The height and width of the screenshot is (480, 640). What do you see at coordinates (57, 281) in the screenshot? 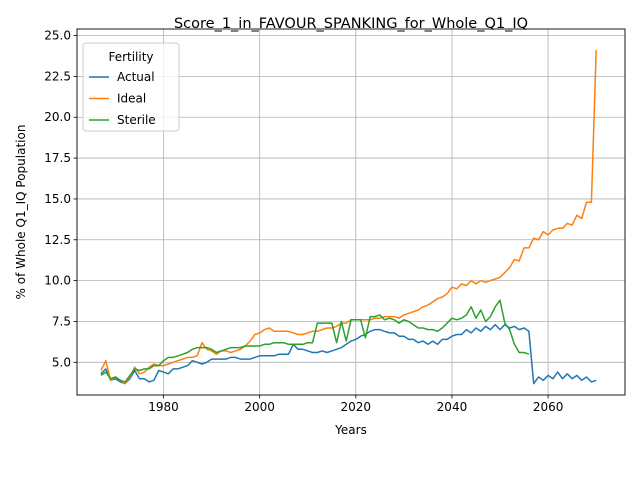
I see `y-tick-label: 10.0` at bounding box center [57, 281].